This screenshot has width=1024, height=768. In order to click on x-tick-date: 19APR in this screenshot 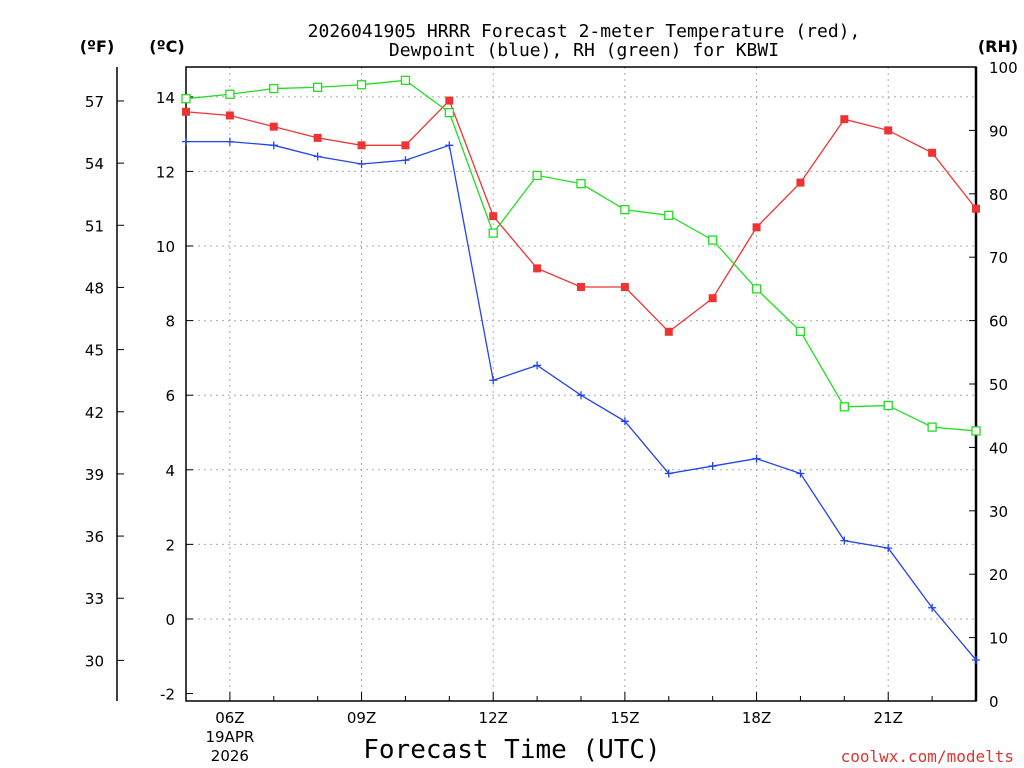, I will do `click(229, 737)`.